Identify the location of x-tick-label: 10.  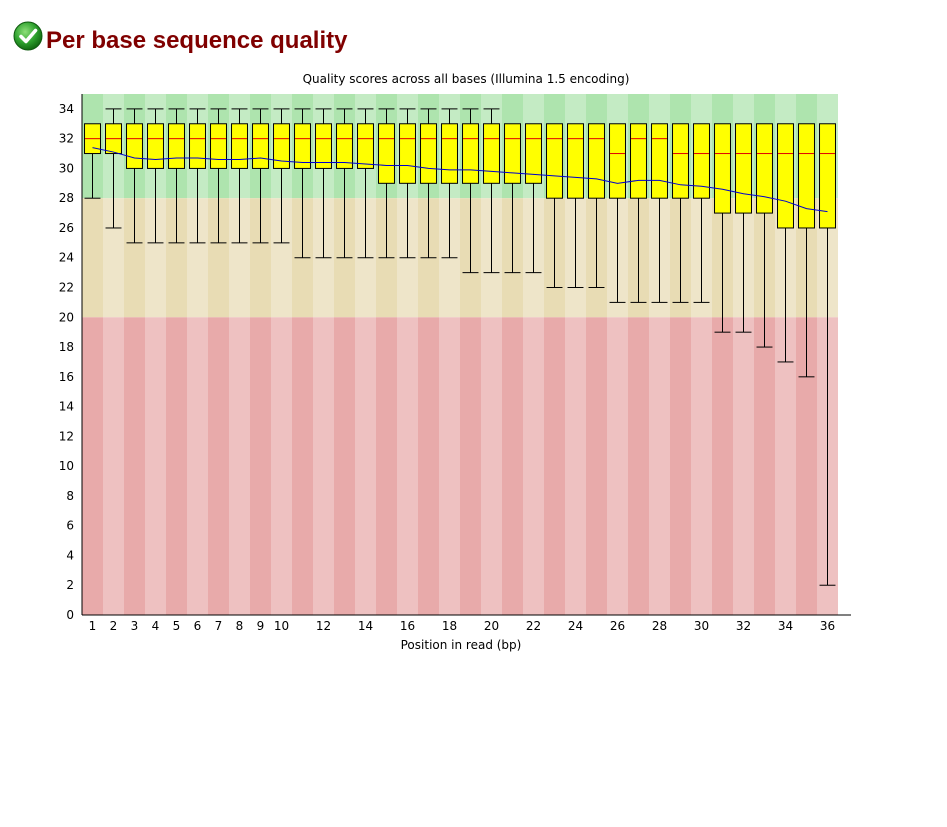
(281, 626).